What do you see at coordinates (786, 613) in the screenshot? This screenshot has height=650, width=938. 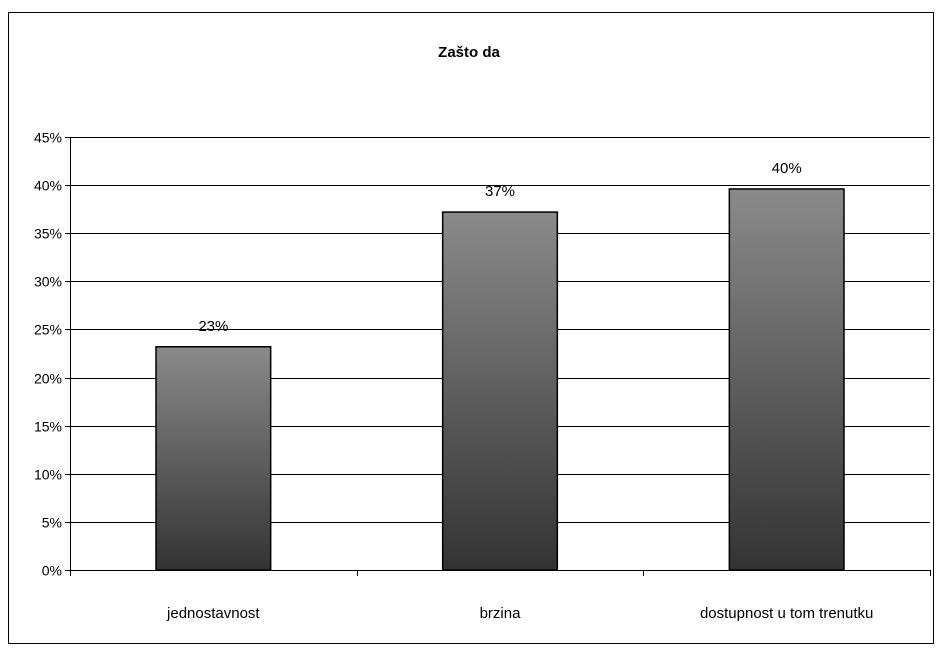 I see `category-label: dostupnost u tom trenutku` at bounding box center [786, 613].